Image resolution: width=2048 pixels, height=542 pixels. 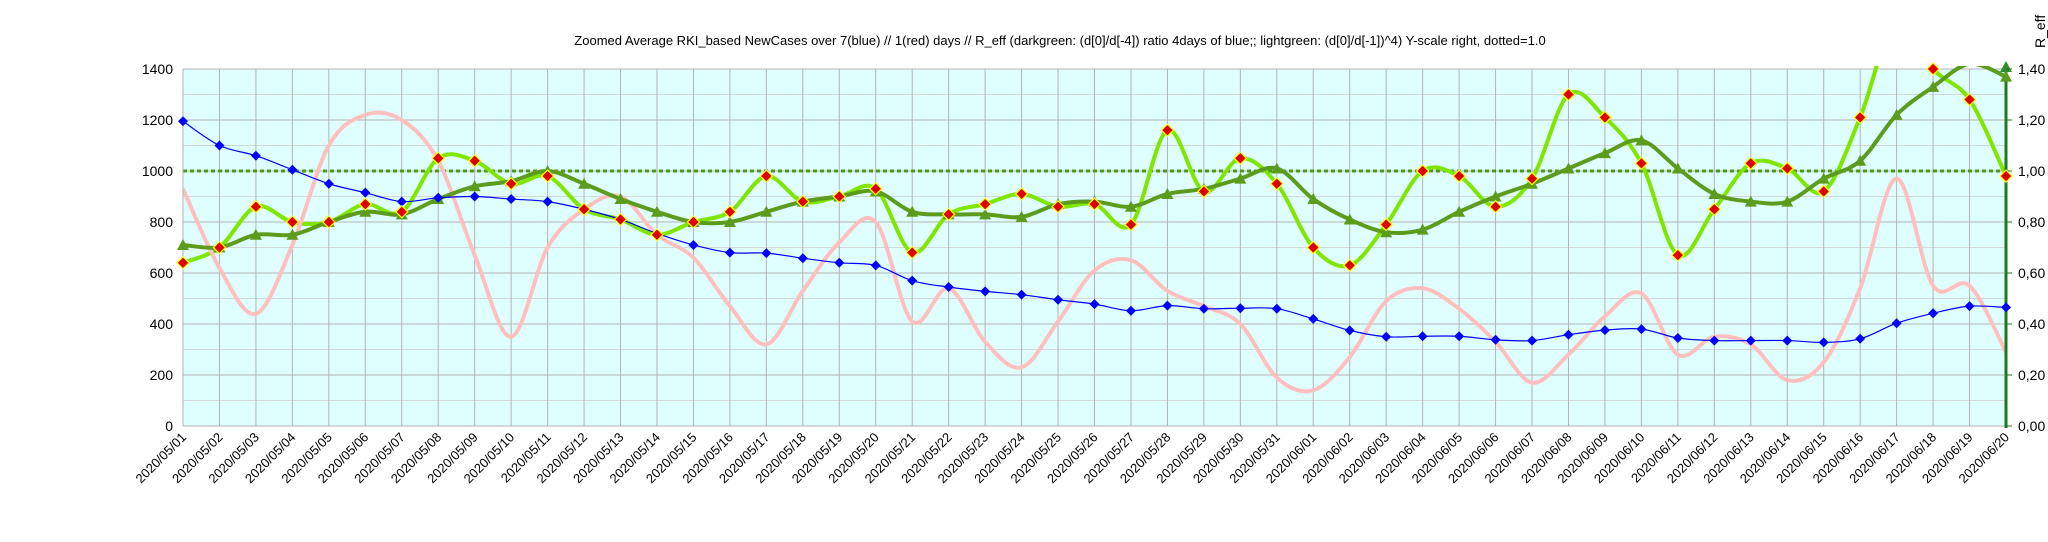 I want to click on y-tick-label-right: 1,20, so click(x=2031, y=120).